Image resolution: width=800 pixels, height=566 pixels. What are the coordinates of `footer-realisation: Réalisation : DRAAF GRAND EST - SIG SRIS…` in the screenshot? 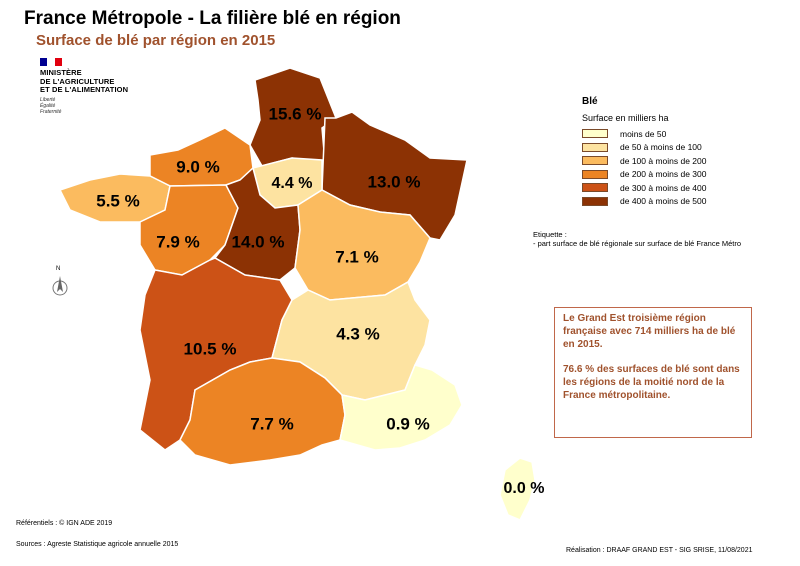 It's located at (659, 550).